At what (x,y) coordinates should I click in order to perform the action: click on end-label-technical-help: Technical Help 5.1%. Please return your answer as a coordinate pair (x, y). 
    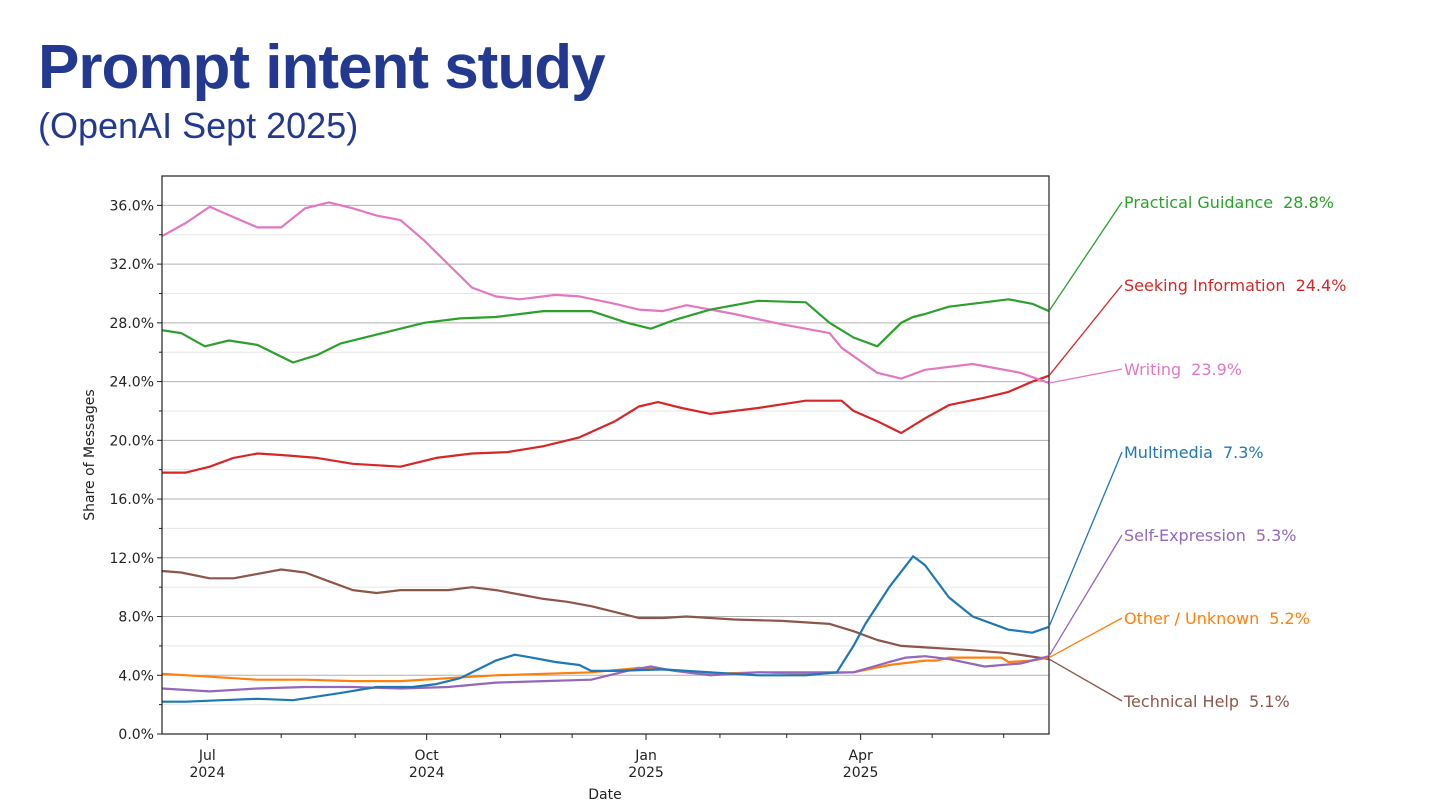
    Looking at the image, I should click on (1206, 701).